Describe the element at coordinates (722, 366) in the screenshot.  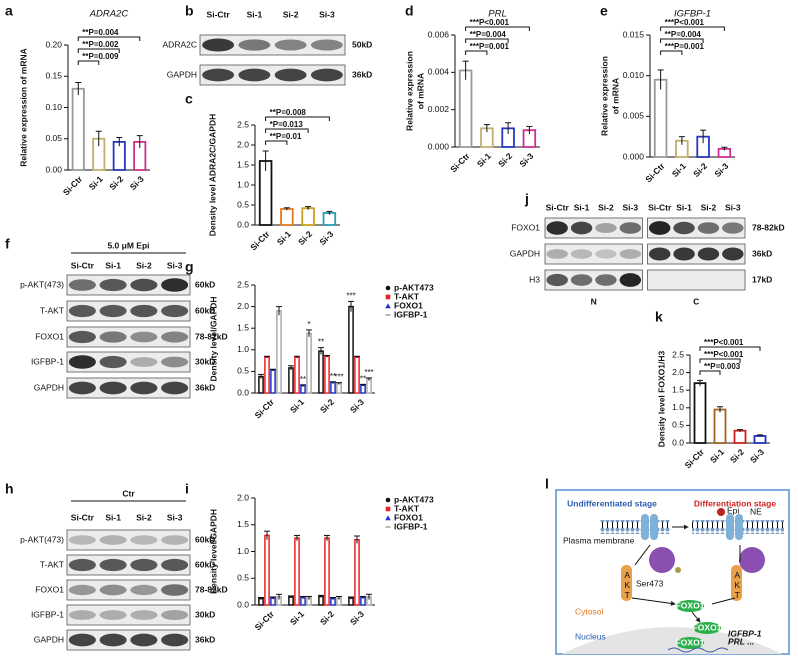
I see `significance-label: **P=0.003` at that location.